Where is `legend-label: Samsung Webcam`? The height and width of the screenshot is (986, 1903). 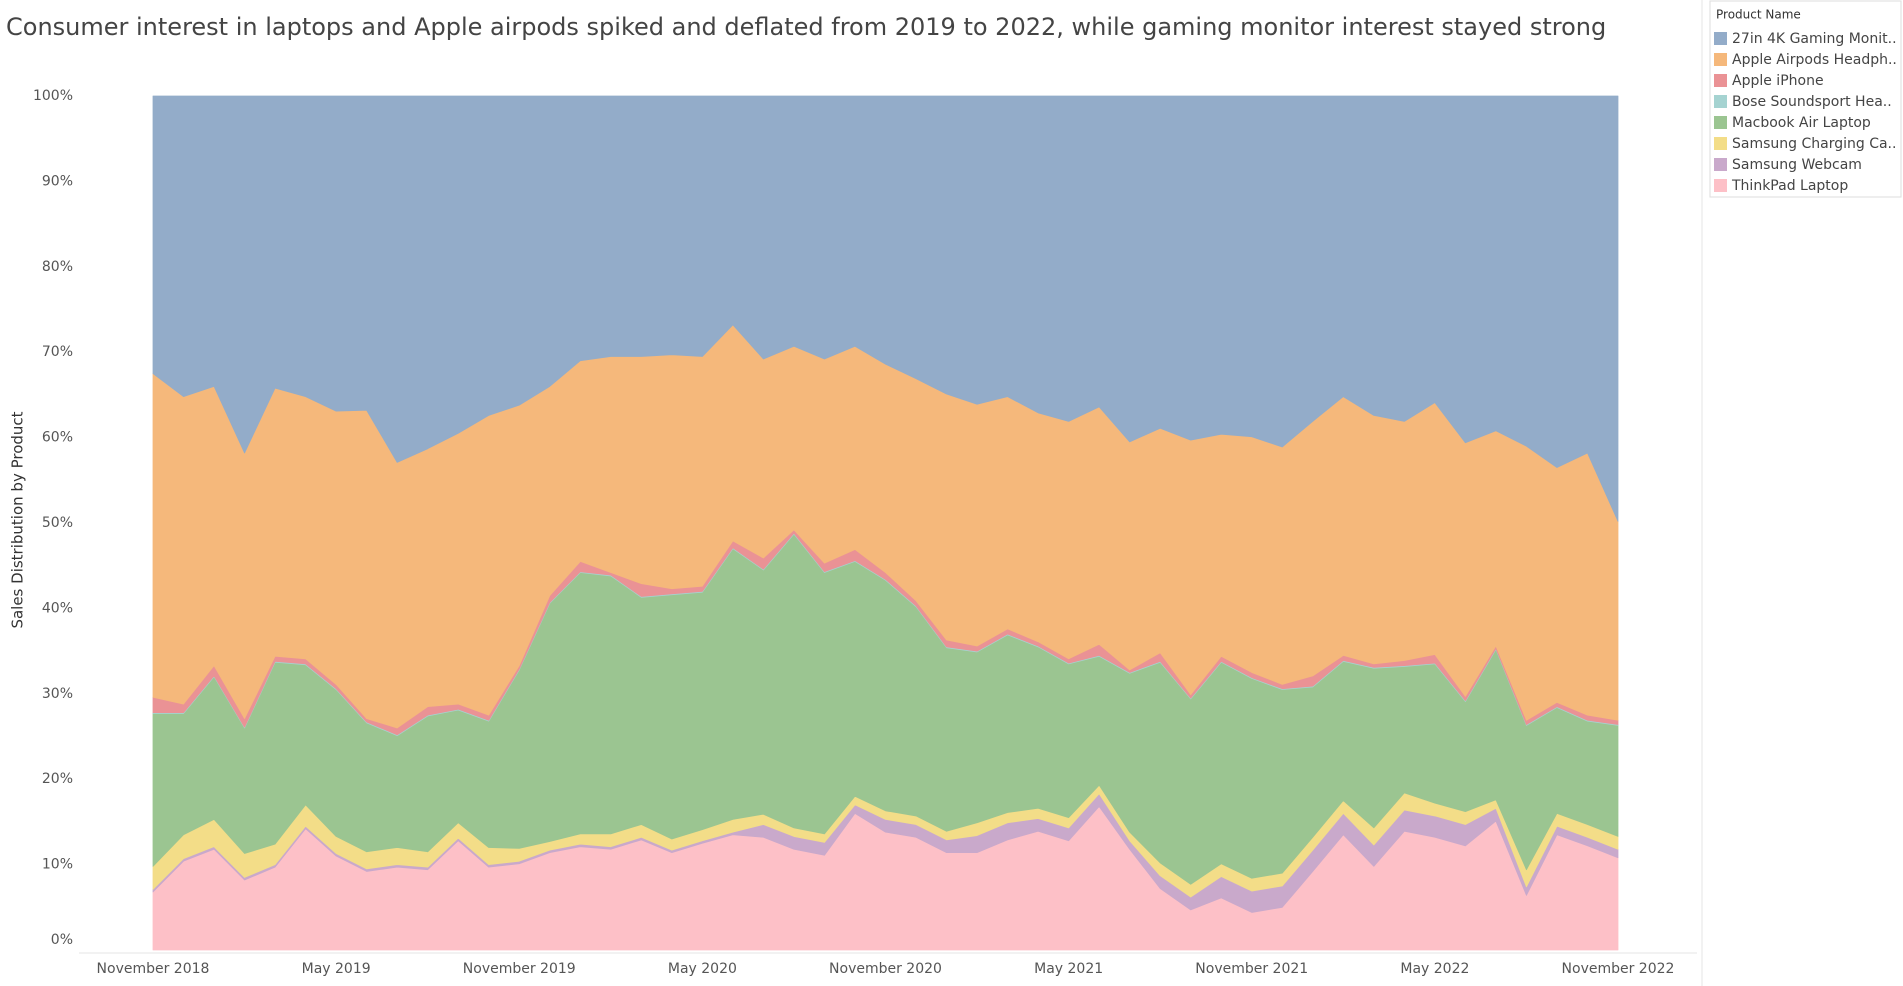
legend-label: Samsung Webcam is located at coordinates (1797, 165).